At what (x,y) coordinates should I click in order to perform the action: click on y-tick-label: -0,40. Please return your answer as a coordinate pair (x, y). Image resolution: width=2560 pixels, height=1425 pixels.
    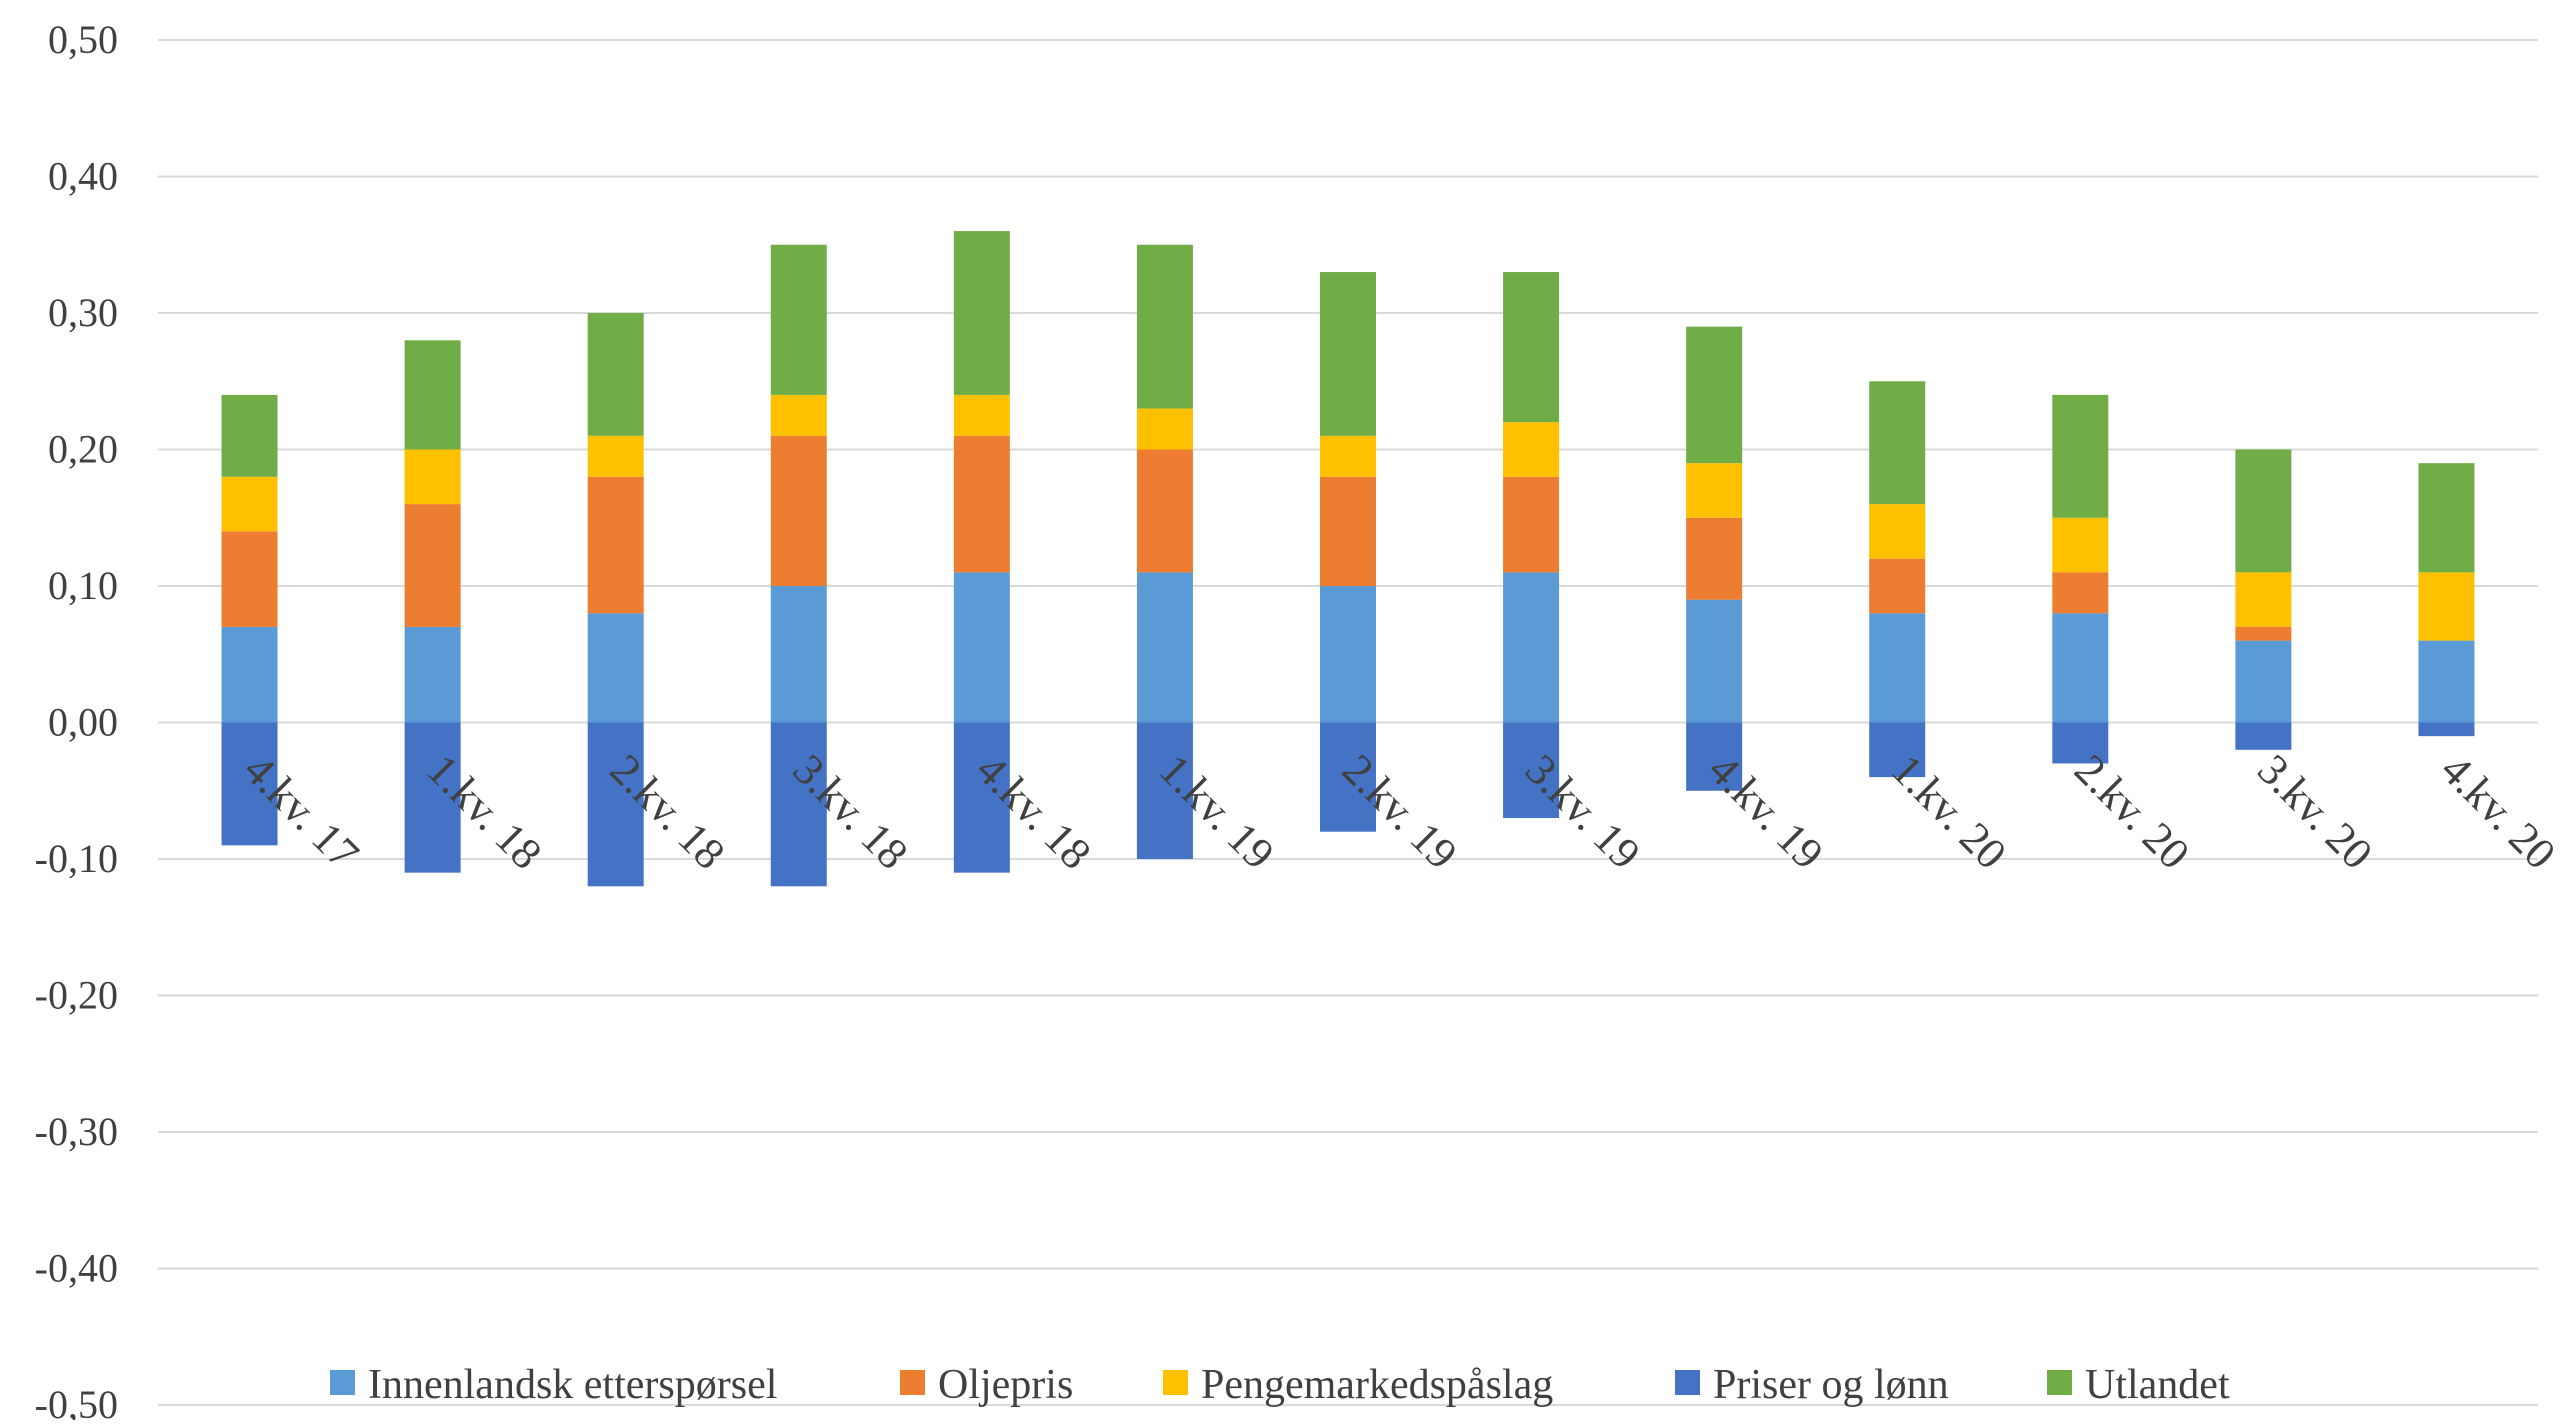
    Looking at the image, I should click on (76, 1268).